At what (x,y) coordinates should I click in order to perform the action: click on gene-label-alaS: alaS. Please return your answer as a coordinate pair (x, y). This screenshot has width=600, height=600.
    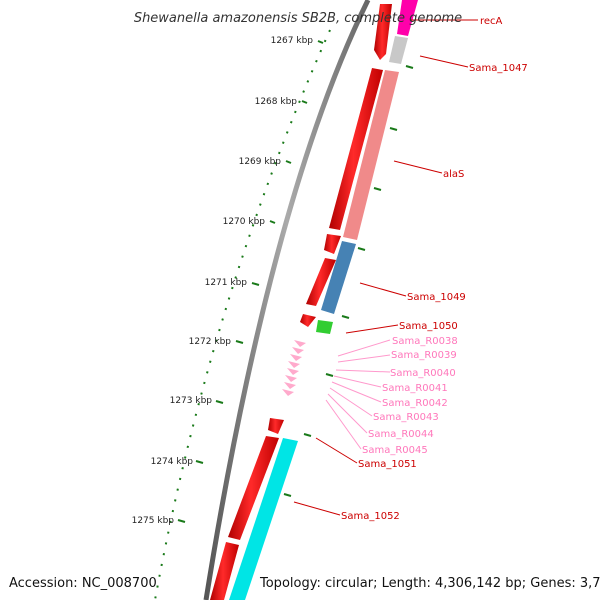
    Looking at the image, I should click on (453, 174).